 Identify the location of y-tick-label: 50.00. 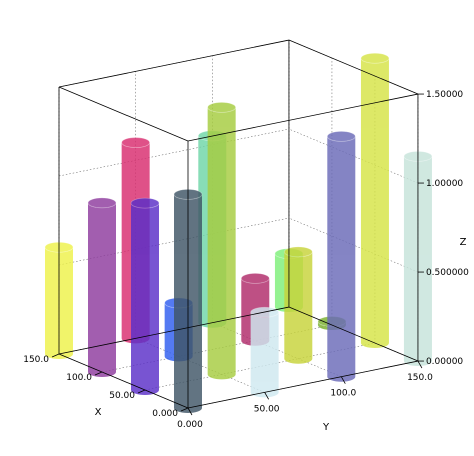
(267, 409).